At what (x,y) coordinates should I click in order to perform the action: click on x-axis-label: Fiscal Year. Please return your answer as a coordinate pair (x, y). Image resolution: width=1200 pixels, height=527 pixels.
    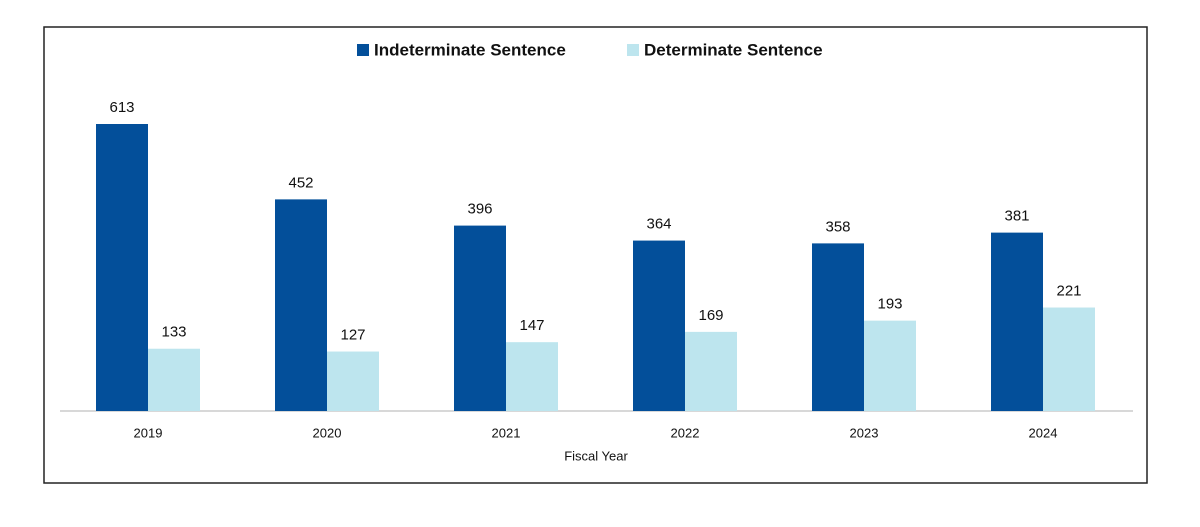
    Looking at the image, I should click on (596, 455).